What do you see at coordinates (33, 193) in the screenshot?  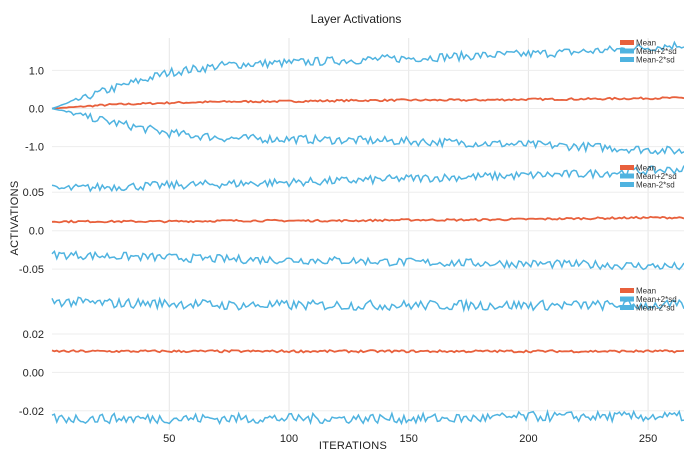 I see `y-tick-label: 0.05` at bounding box center [33, 193].